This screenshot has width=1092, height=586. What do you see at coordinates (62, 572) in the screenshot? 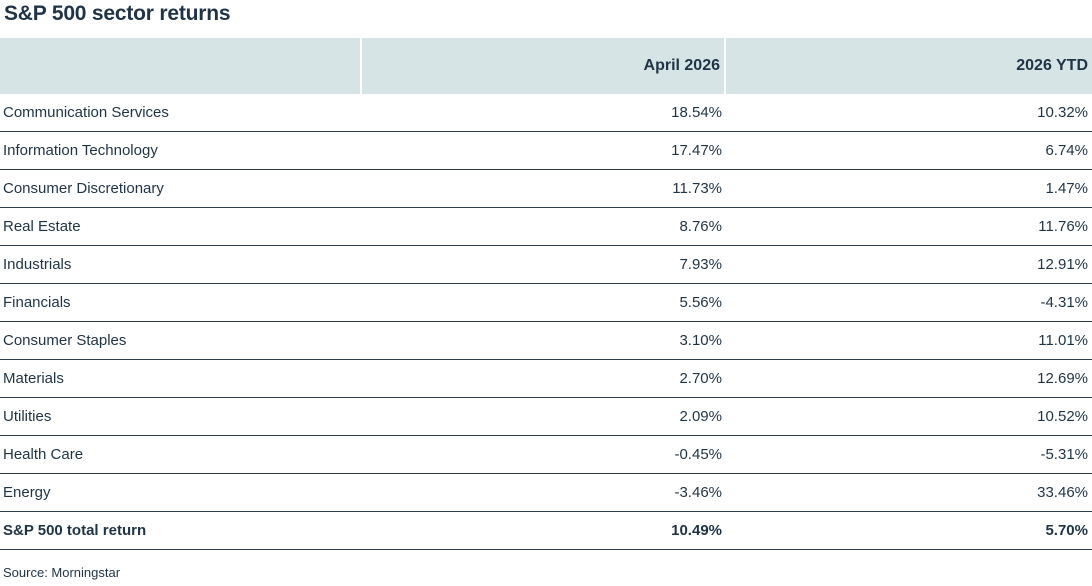
I see `source-note: Source: Morningstar` at bounding box center [62, 572].